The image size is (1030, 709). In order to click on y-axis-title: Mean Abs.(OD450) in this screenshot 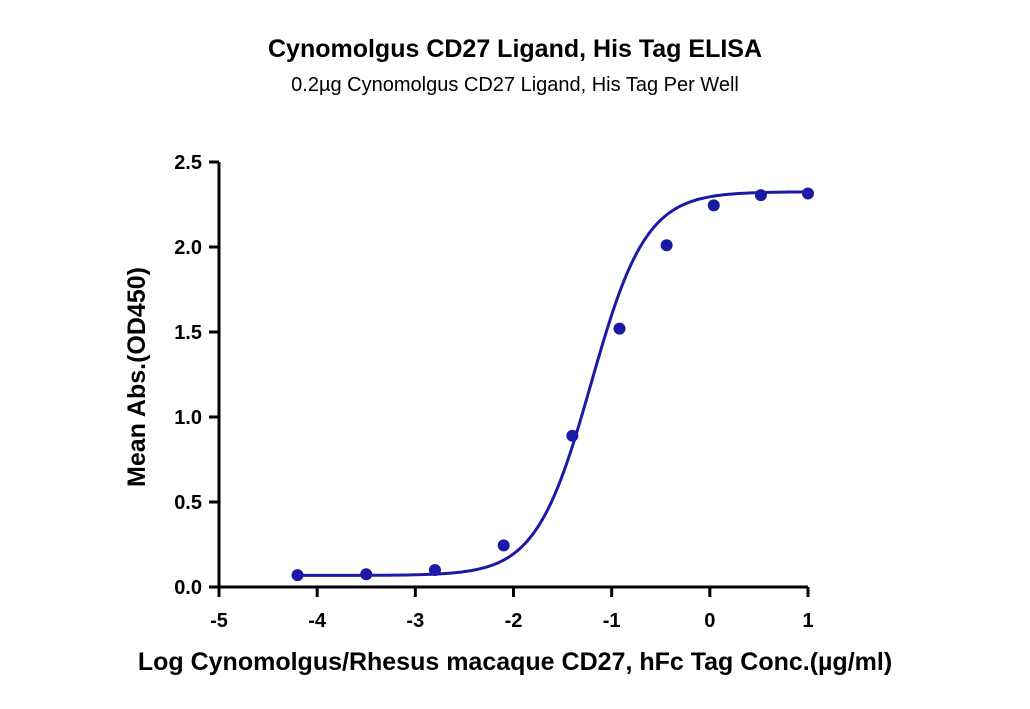, I will do `click(137, 377)`.